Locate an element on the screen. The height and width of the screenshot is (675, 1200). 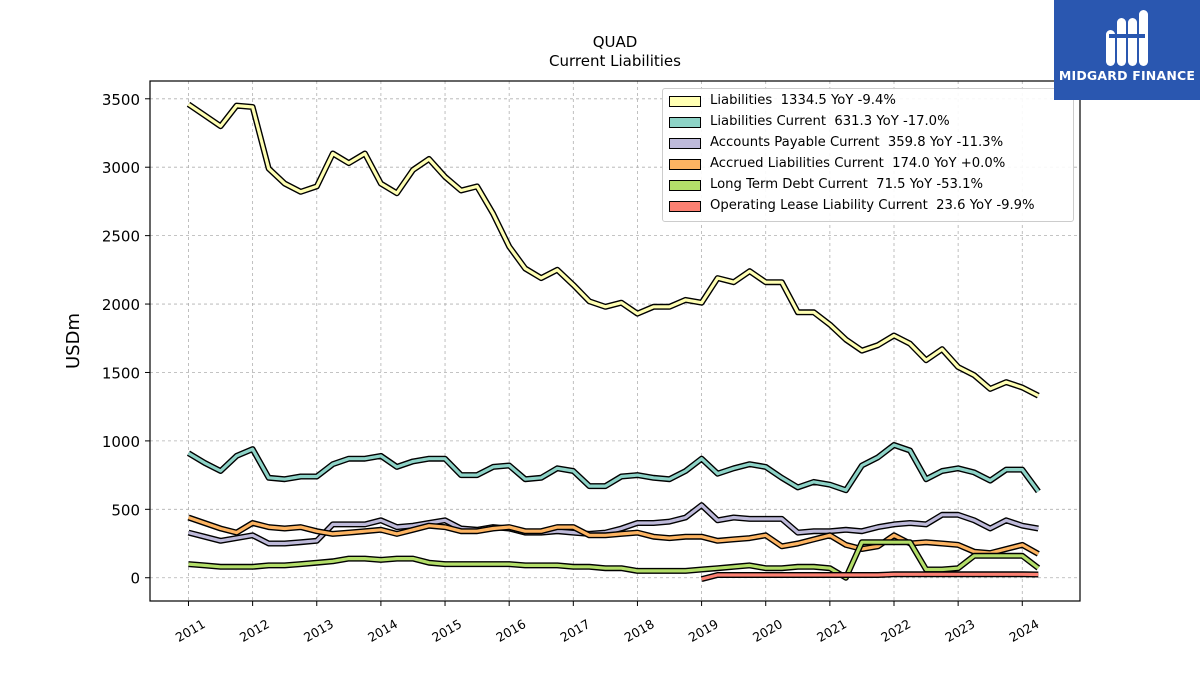
y-tick-label: 2500 is located at coordinates (121, 237).